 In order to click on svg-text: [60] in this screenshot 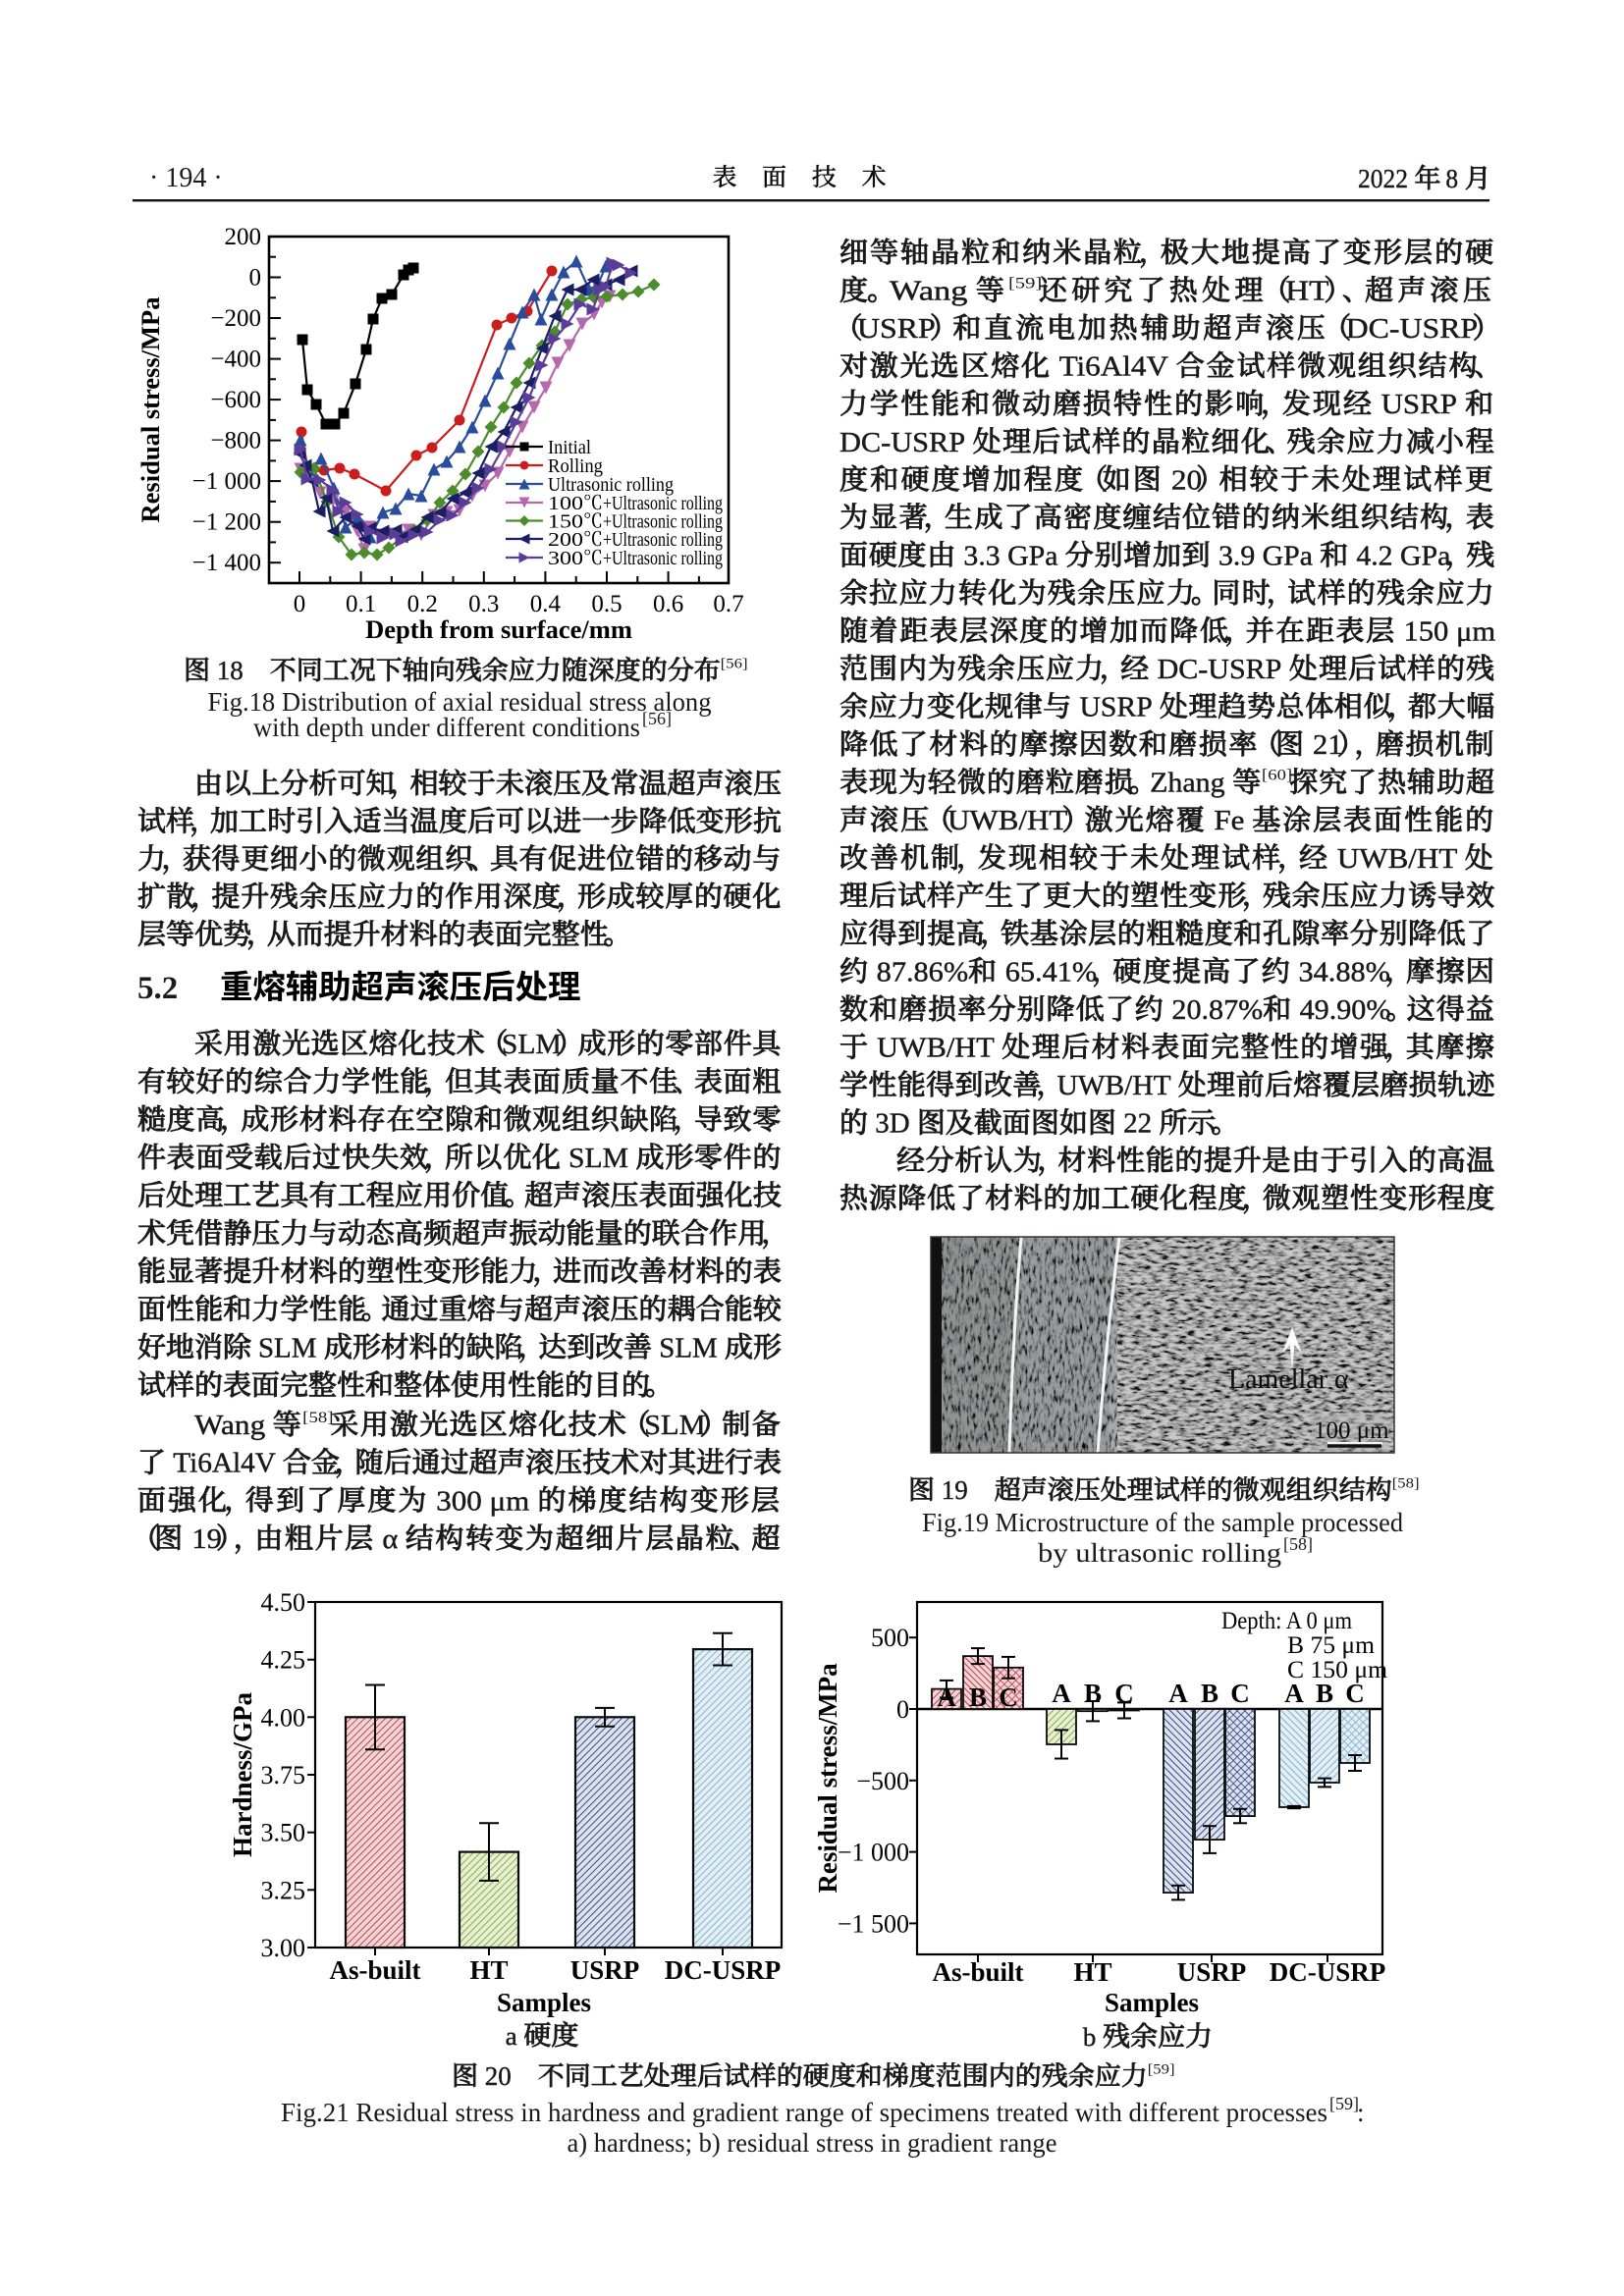, I will do `click(1277, 775)`.